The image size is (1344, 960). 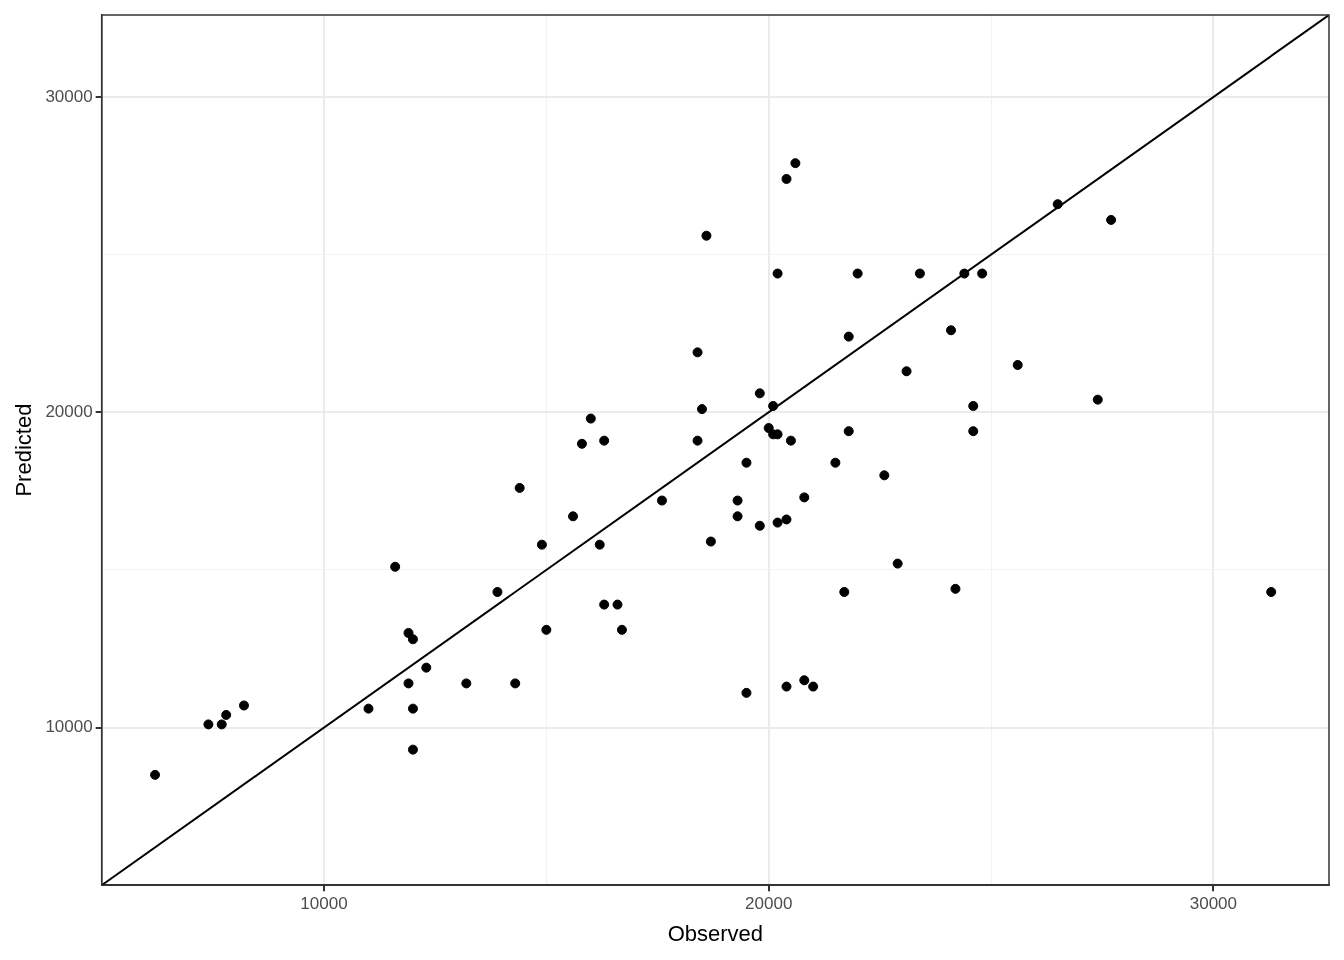 What do you see at coordinates (769, 904) in the screenshot?
I see `x-tick-label: 20000` at bounding box center [769, 904].